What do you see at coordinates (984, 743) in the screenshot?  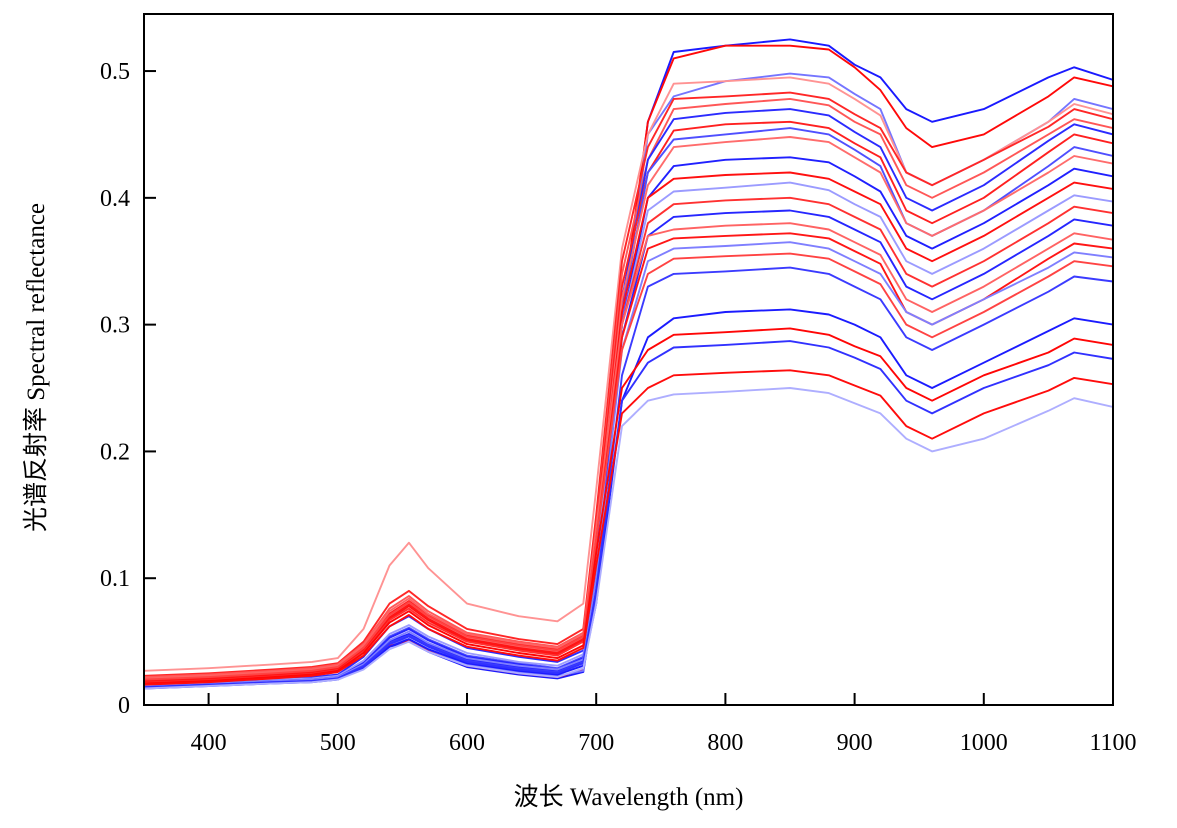 I see `x-tick-label: 1000` at bounding box center [984, 743].